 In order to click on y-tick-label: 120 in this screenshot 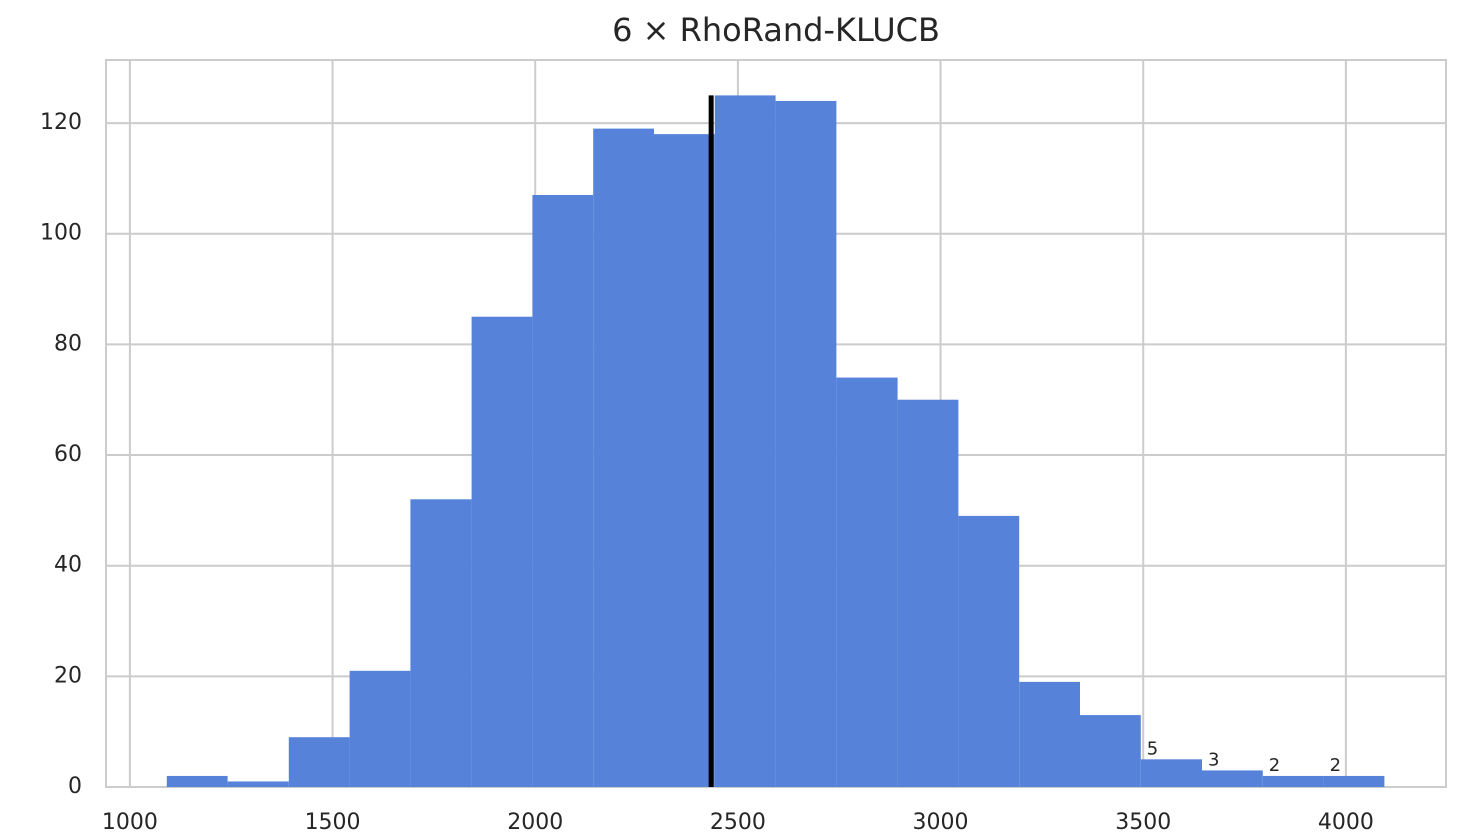, I will do `click(61, 122)`.